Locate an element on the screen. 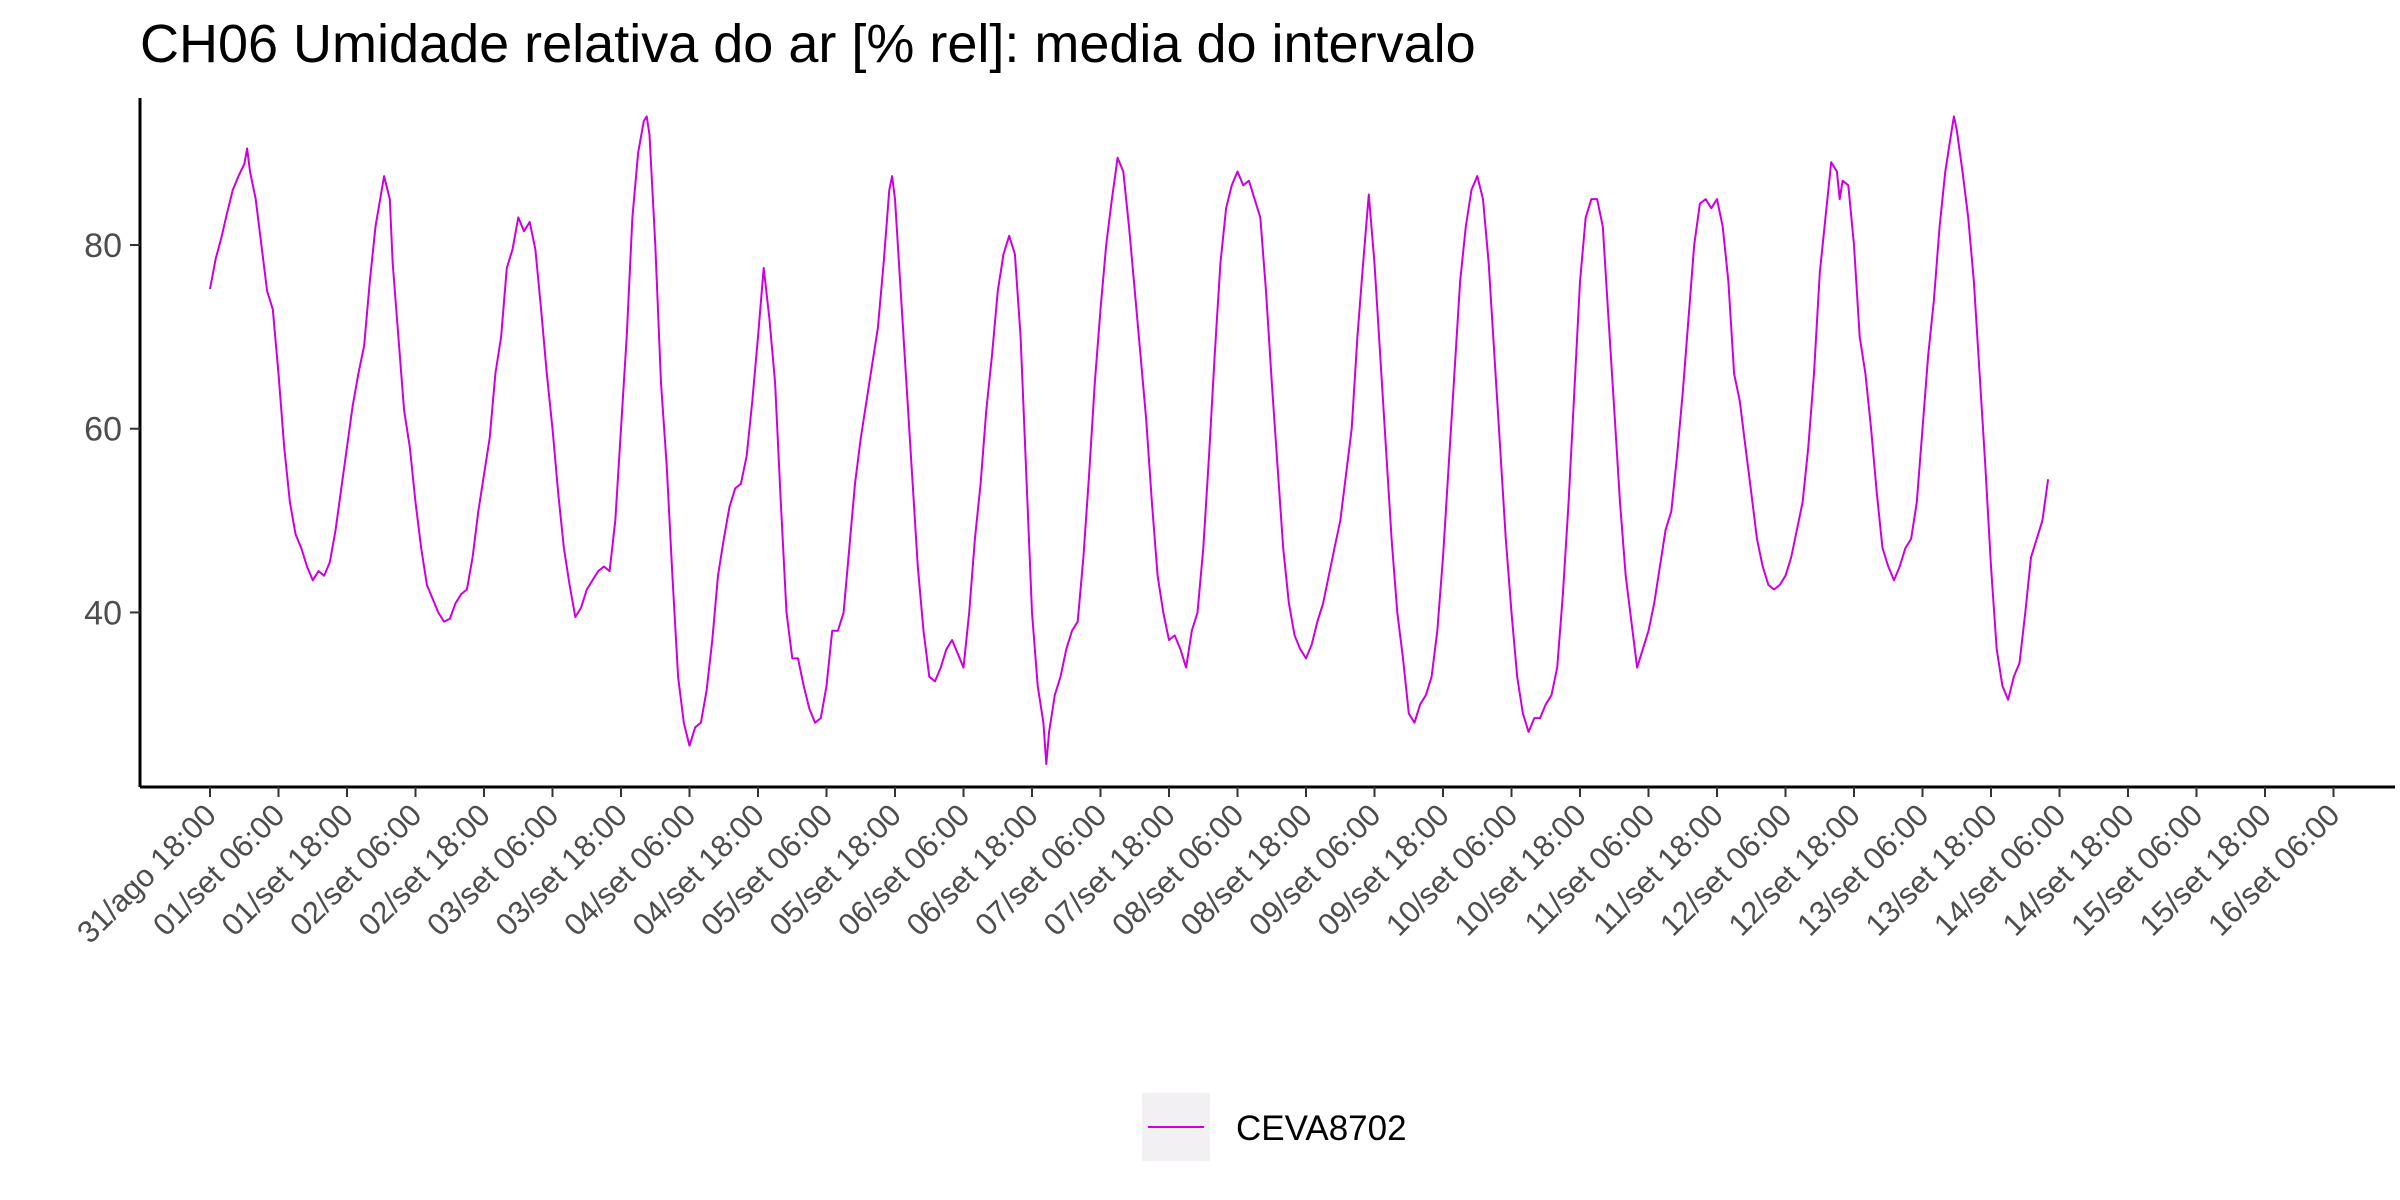 This screenshot has width=2400, height=1200. y-tick-label: 60 is located at coordinates (103, 430).